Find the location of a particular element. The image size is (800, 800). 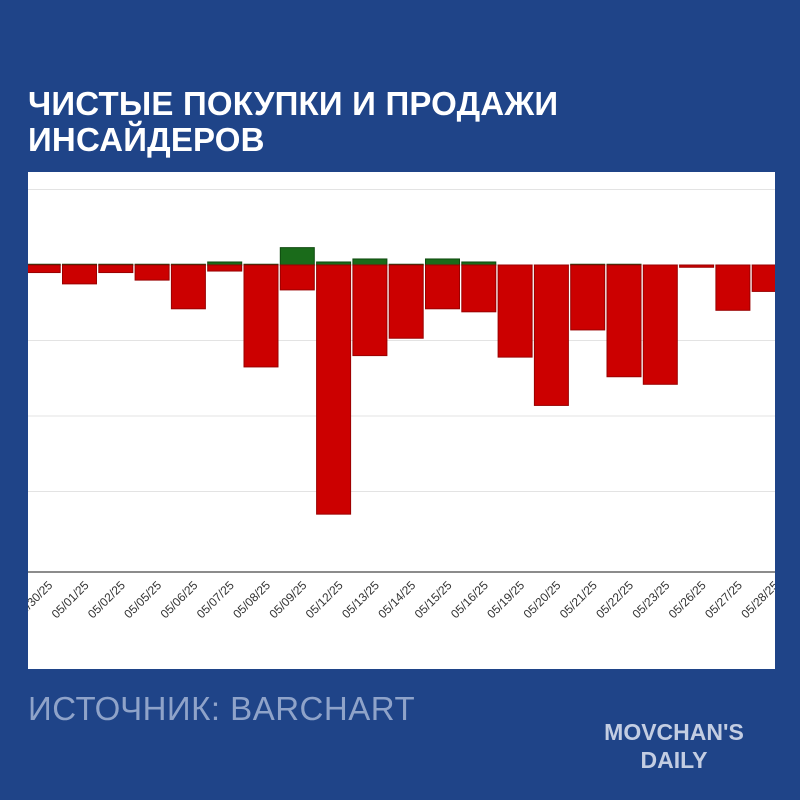

tick-label: 05/14/25 is located at coordinates (396, 599).